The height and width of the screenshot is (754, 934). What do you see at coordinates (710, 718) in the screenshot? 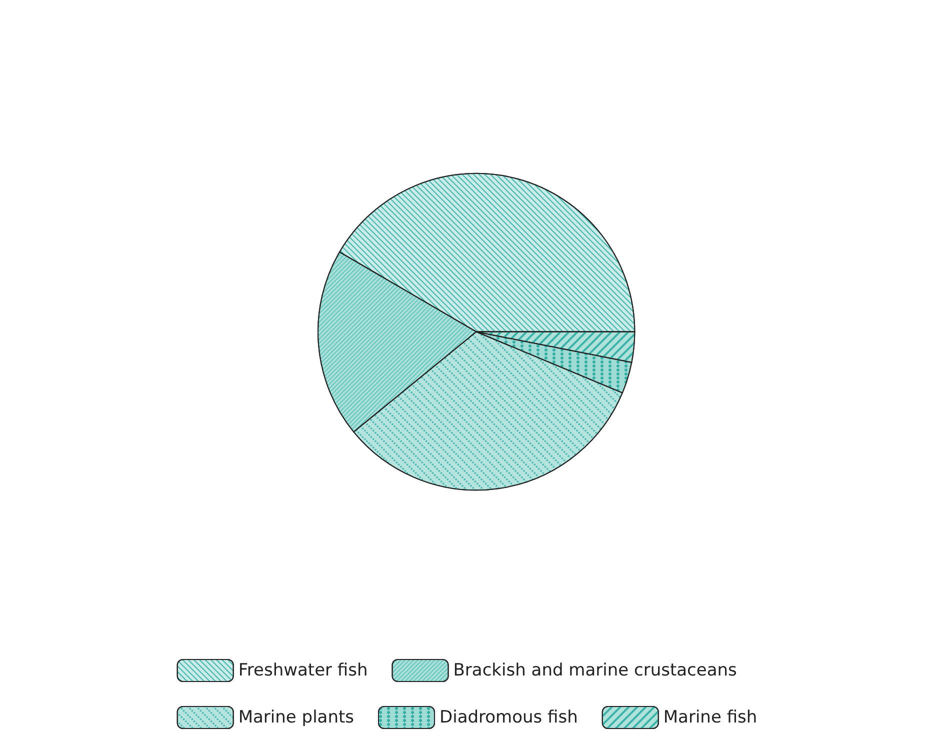
I see `legend-label: Marine fish` at bounding box center [710, 718].